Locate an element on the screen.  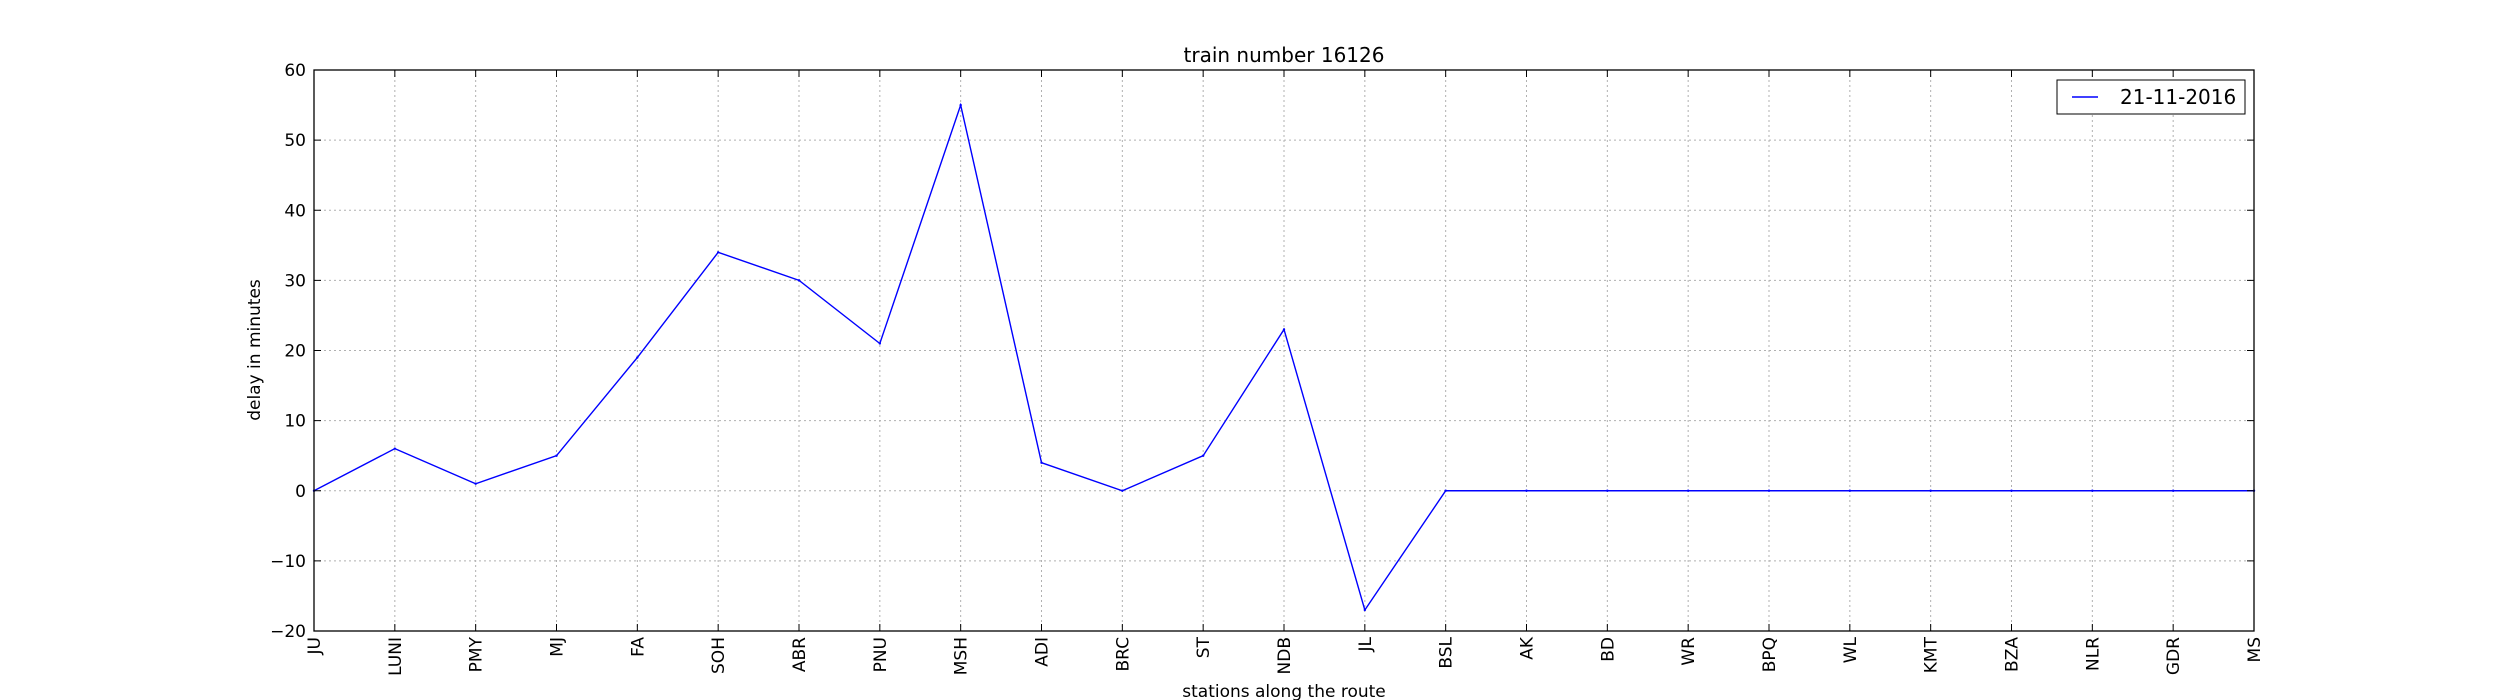
data-point-pnu is located at coordinates (880, 343).